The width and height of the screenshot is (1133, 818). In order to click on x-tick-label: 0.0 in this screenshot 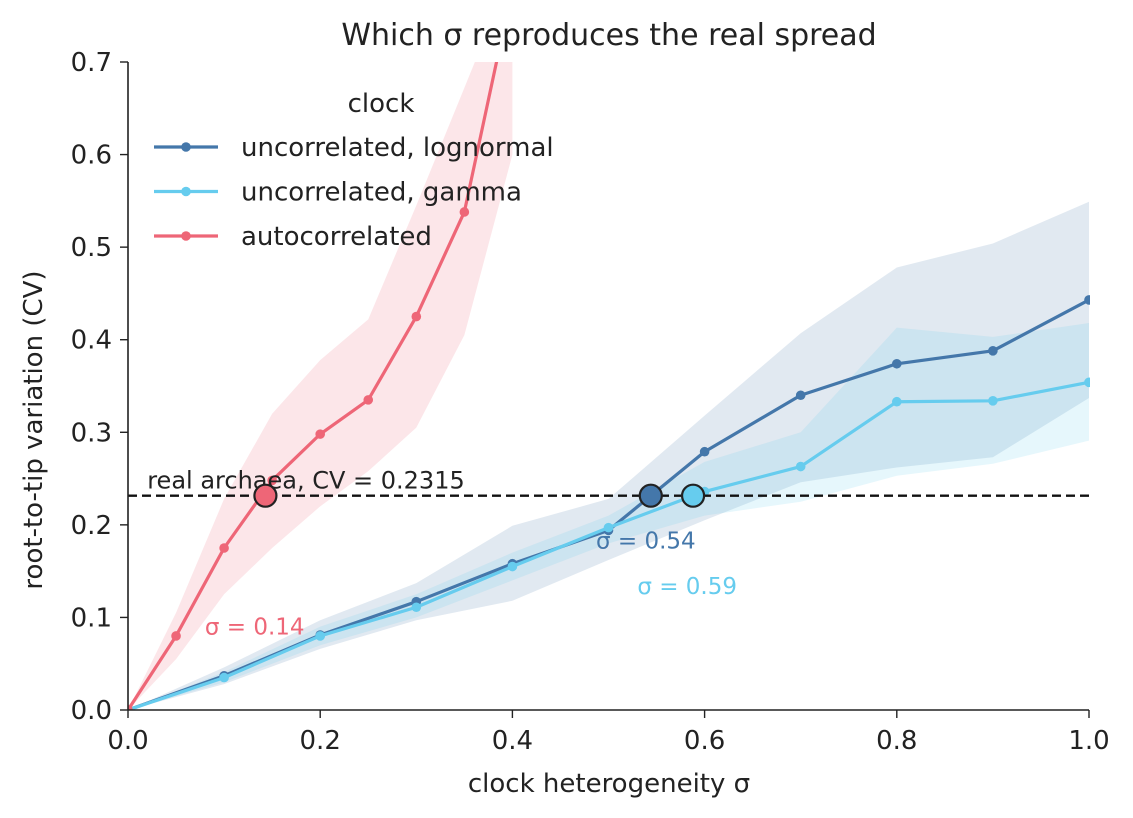, I will do `click(127, 741)`.